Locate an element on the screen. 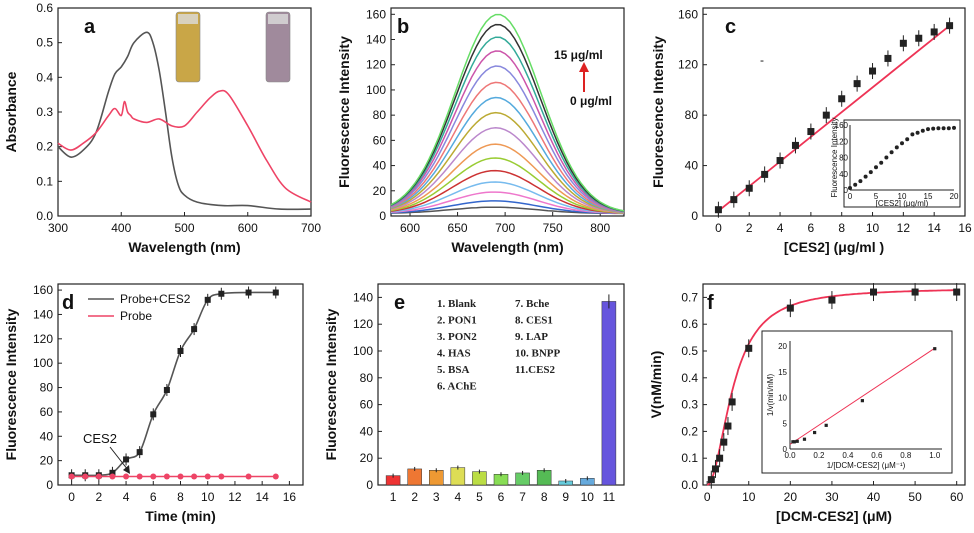  y-tick-label: 0.5 is located at coordinates (689, 351).